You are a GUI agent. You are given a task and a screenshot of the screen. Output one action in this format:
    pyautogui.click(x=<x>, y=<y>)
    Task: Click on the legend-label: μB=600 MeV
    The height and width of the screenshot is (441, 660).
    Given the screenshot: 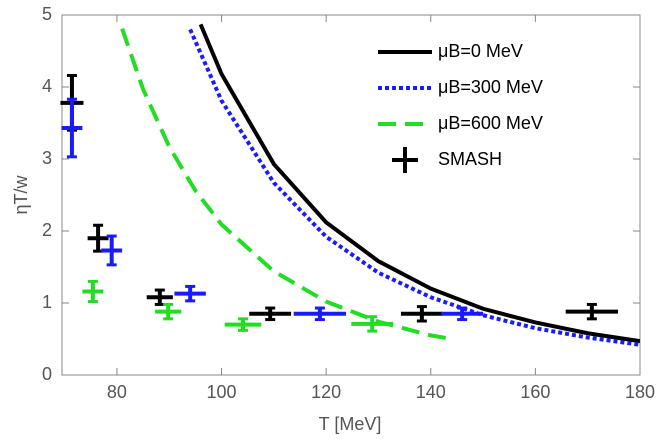 What is the action you would take?
    pyautogui.click(x=490, y=123)
    